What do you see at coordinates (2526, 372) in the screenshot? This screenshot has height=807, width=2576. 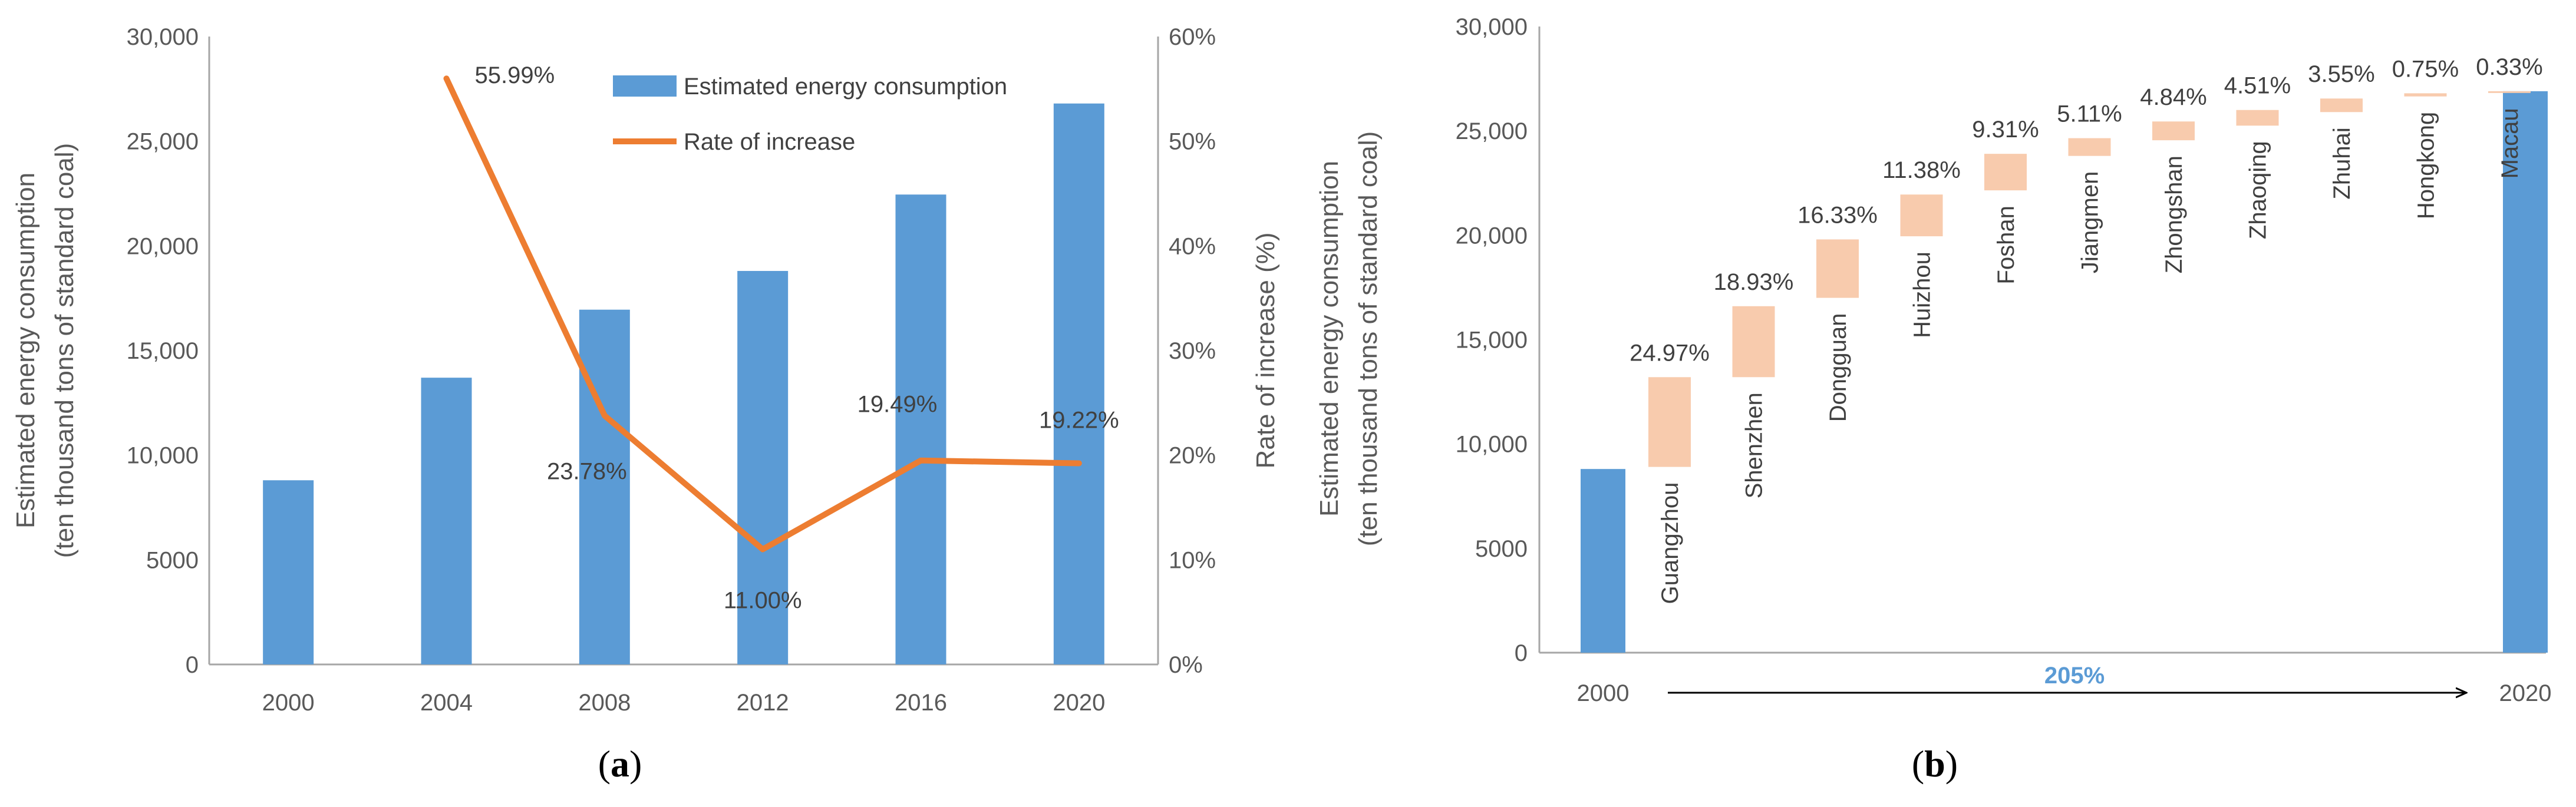 I see `panel-b-end-bar` at bounding box center [2526, 372].